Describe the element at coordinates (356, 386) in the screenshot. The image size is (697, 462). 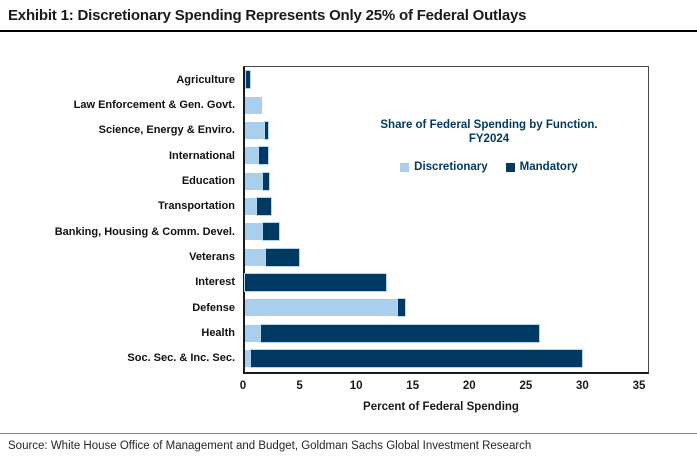
I see `x-tick-label: 10` at that location.